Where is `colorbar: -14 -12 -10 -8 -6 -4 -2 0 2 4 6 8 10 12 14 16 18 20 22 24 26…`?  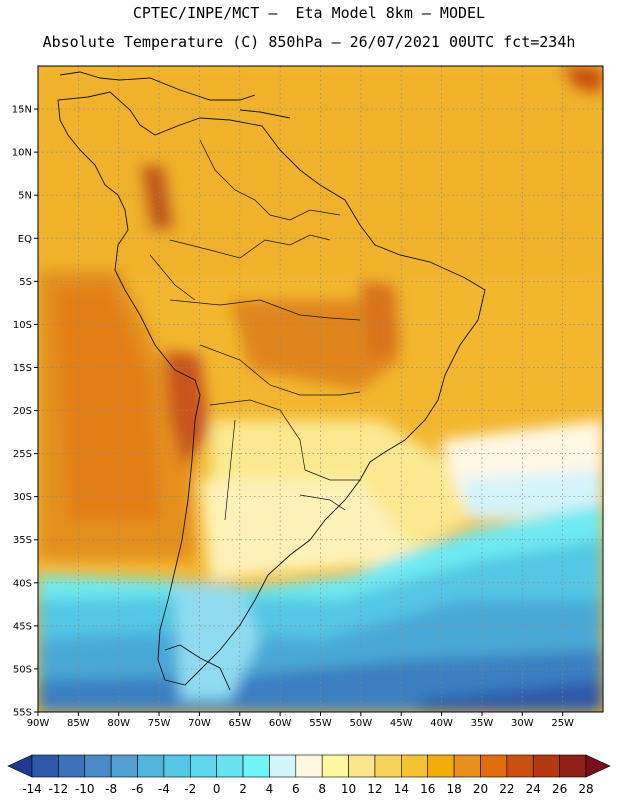 colorbar: -14 -12 -10 -8 -6 -4 -2 0 2 4 6 8 10 12 14 16 18 20 22 24 26… is located at coordinates (309, 775).